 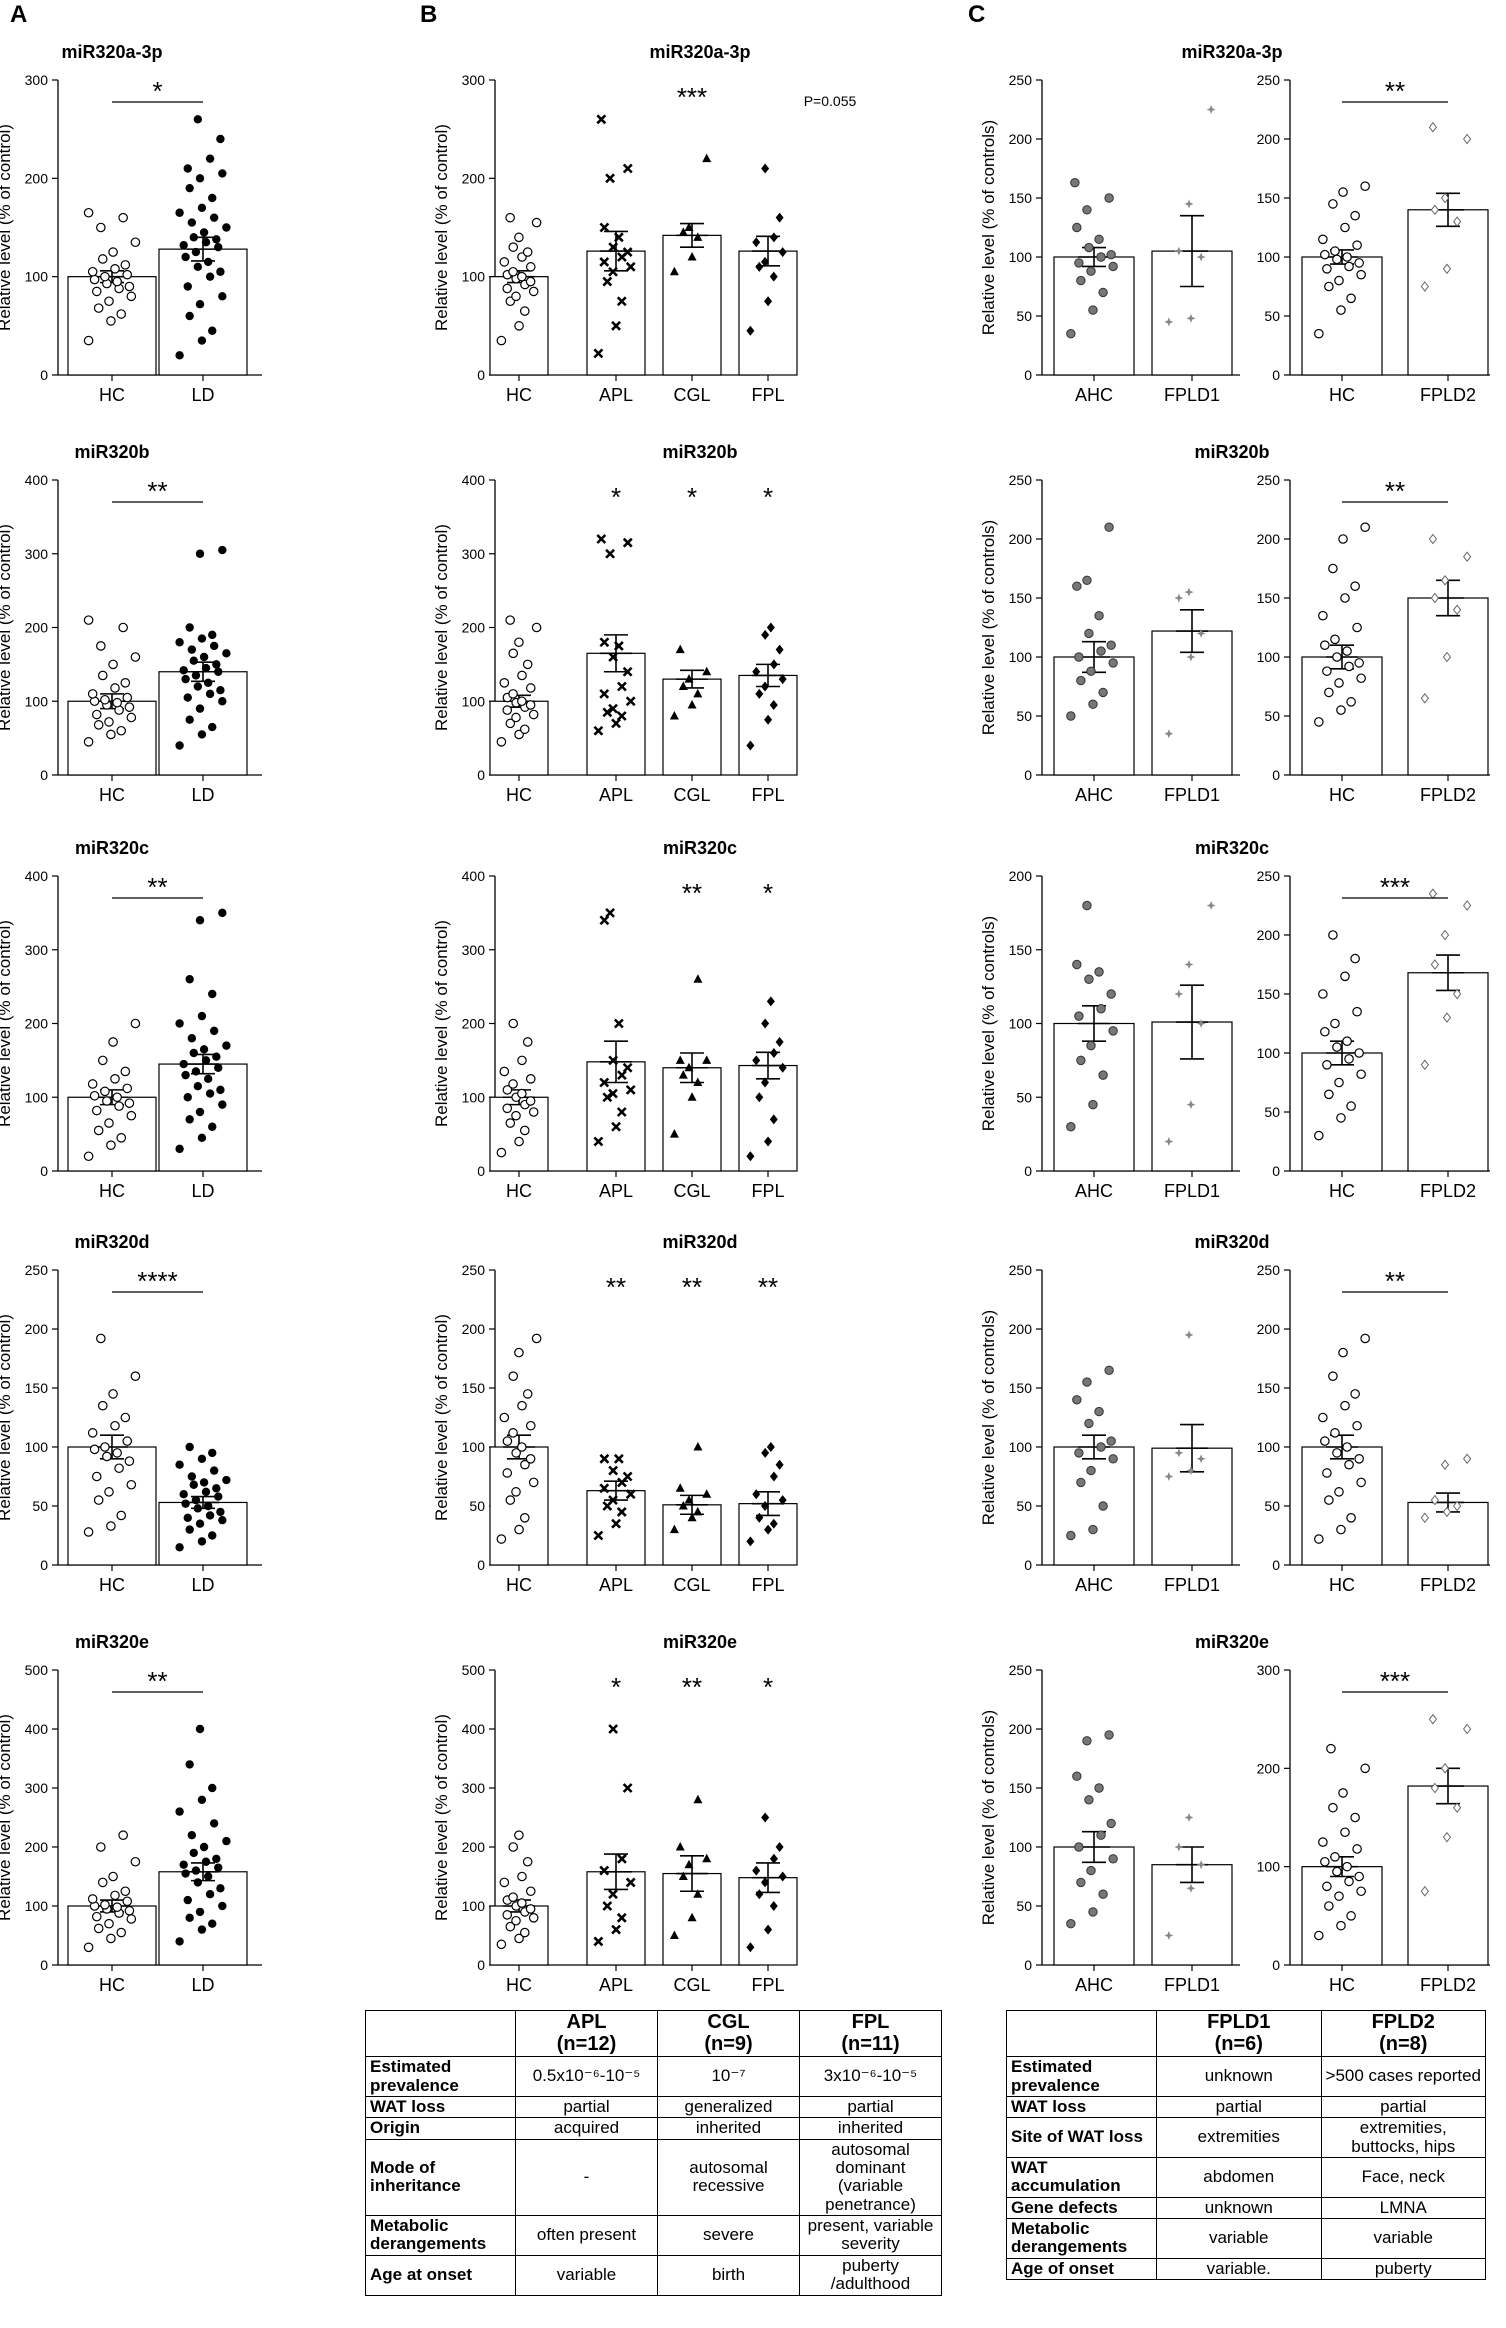 What do you see at coordinates (1403, 2177) in the screenshot?
I see `table-c-cell-3-2: Face, neck` at bounding box center [1403, 2177].